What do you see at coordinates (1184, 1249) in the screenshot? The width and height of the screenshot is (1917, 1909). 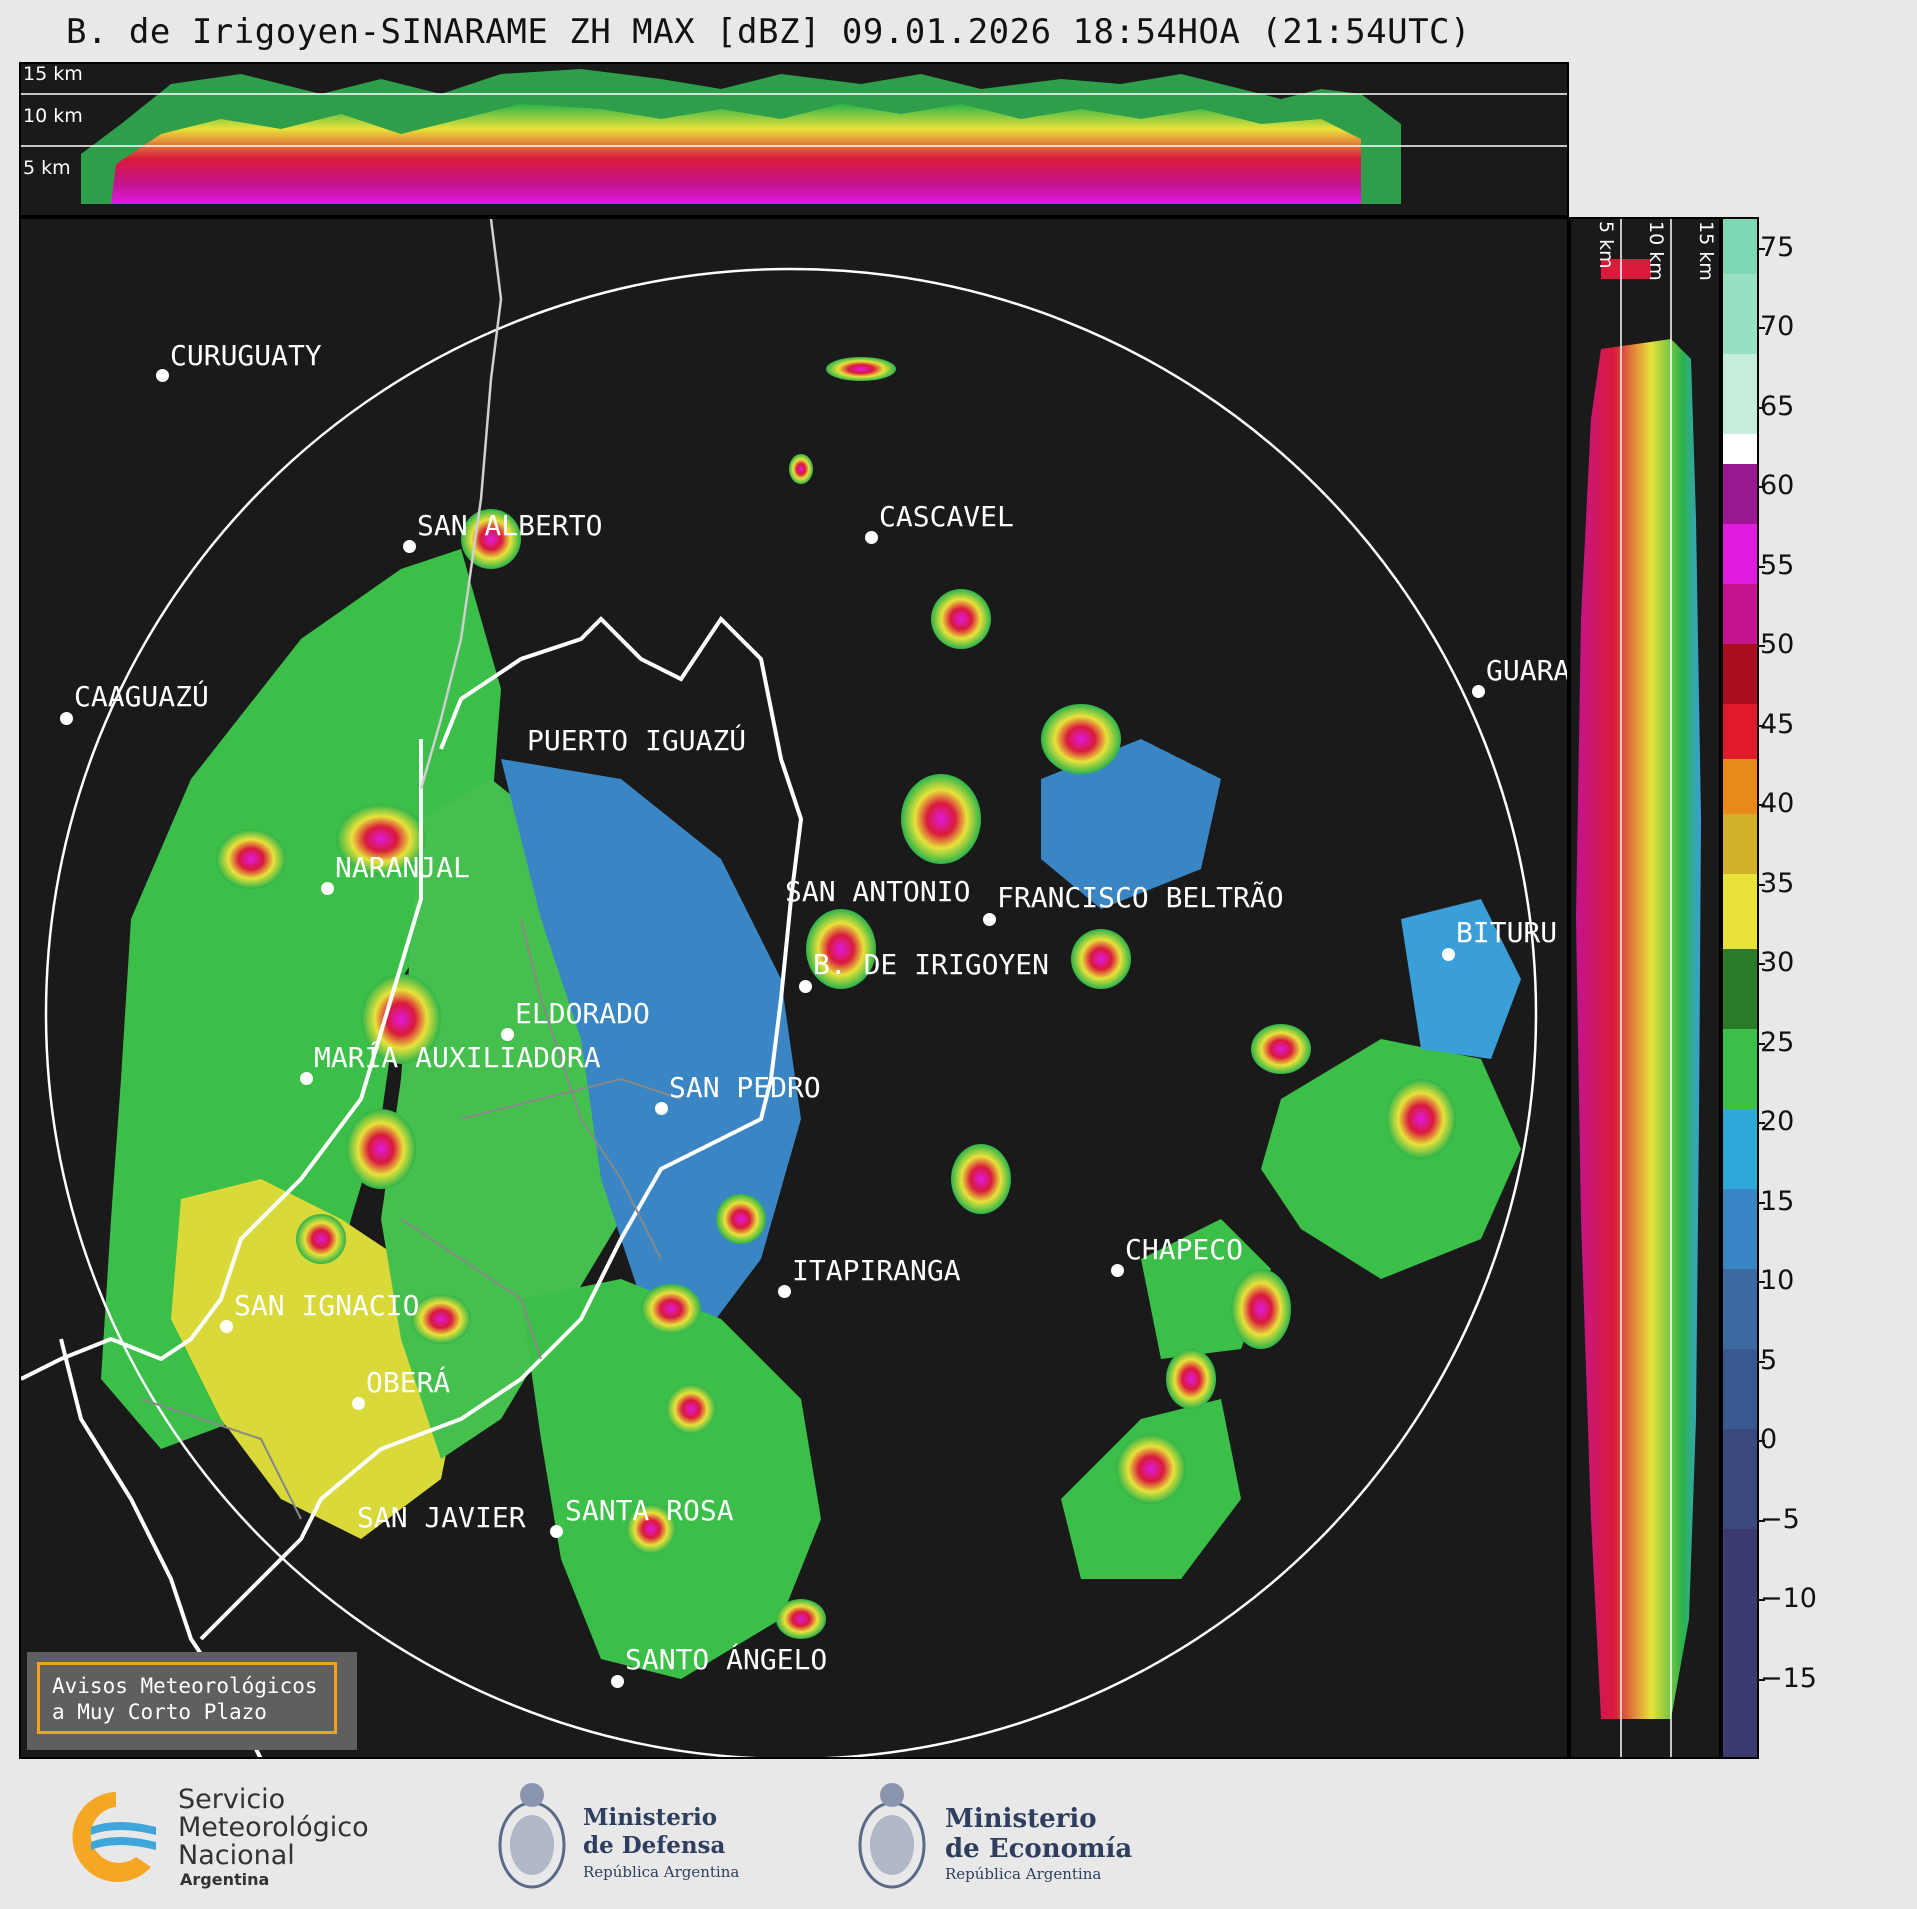 I see `city-label-chapeco: CHAPECO` at bounding box center [1184, 1249].